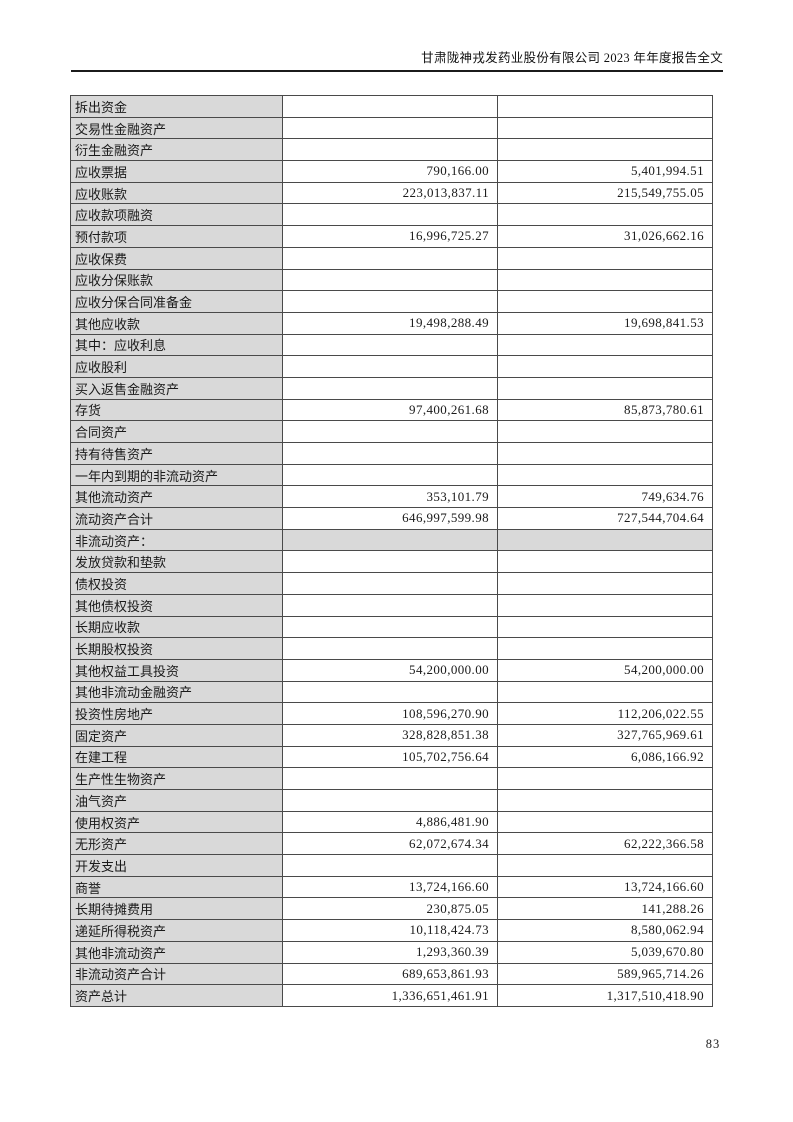 This screenshot has height=1122, width=793. What do you see at coordinates (605, 323) in the screenshot?
I see `prior-period-value: 19,698,841.53` at bounding box center [605, 323].